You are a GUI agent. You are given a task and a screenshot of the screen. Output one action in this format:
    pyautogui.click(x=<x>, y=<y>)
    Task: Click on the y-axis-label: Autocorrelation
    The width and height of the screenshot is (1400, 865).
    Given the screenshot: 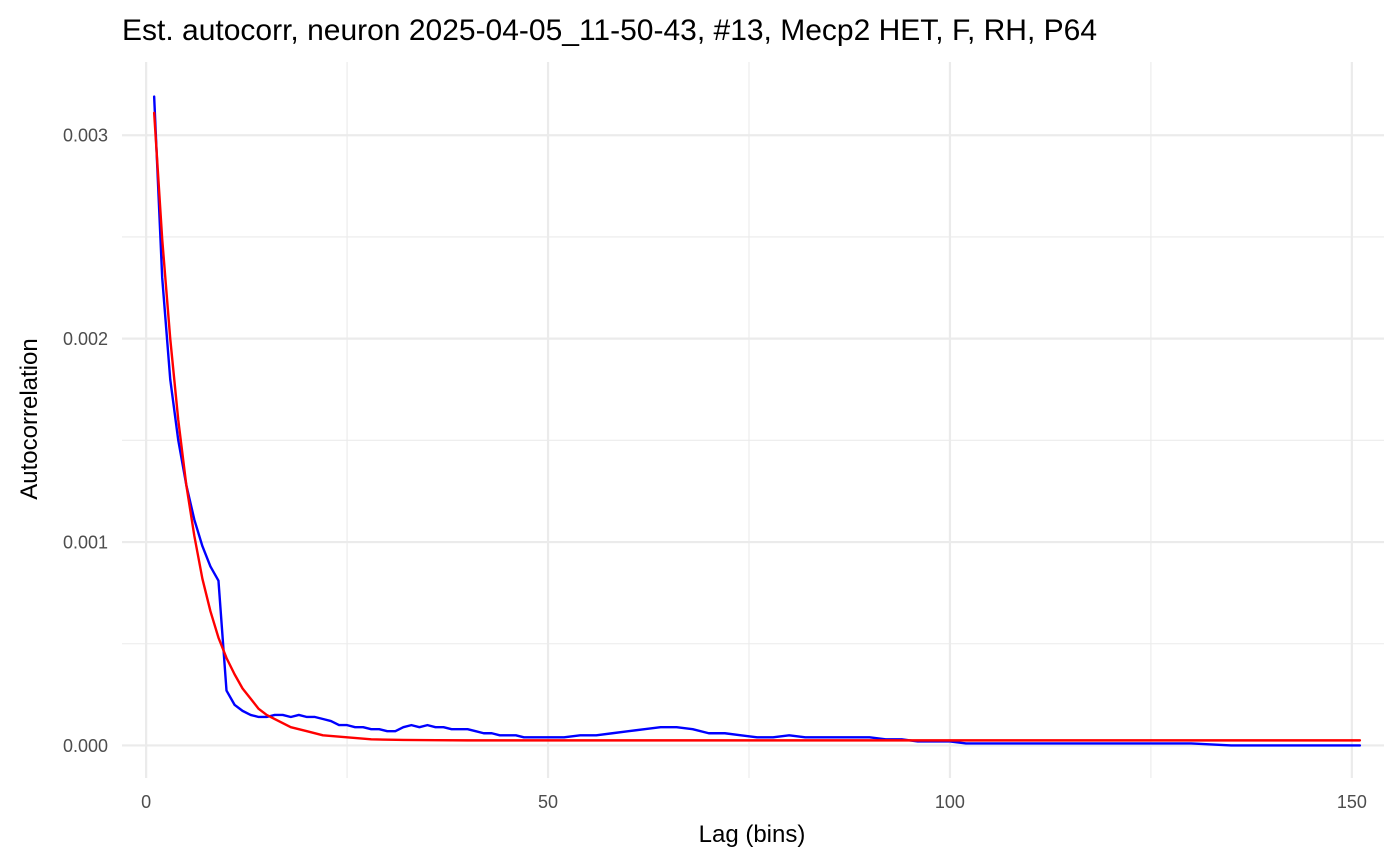 What is the action you would take?
    pyautogui.click(x=29, y=418)
    